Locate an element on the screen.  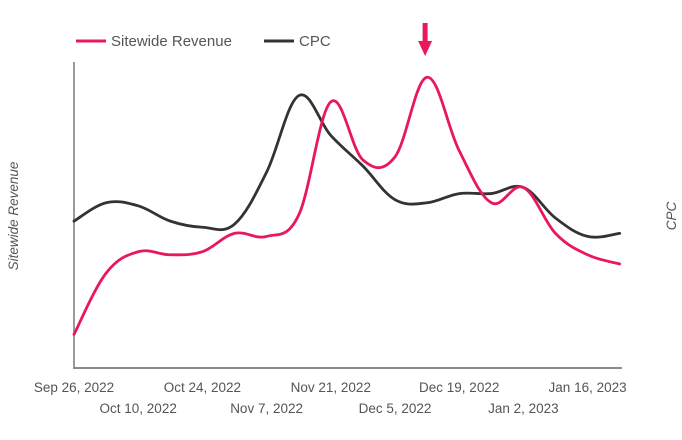
y-axis-title-right: CPC is located at coordinates (671, 216).